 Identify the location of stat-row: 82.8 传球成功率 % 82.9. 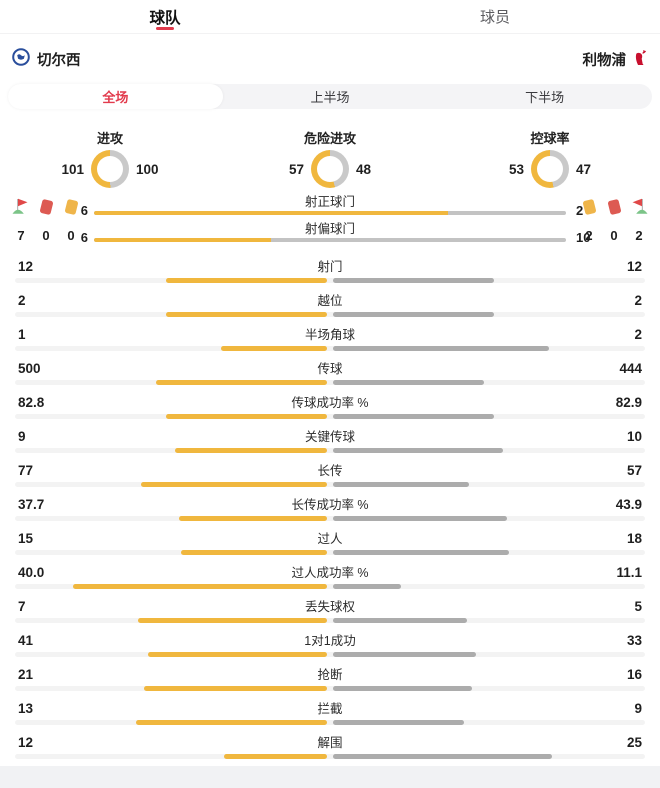
(330, 409).